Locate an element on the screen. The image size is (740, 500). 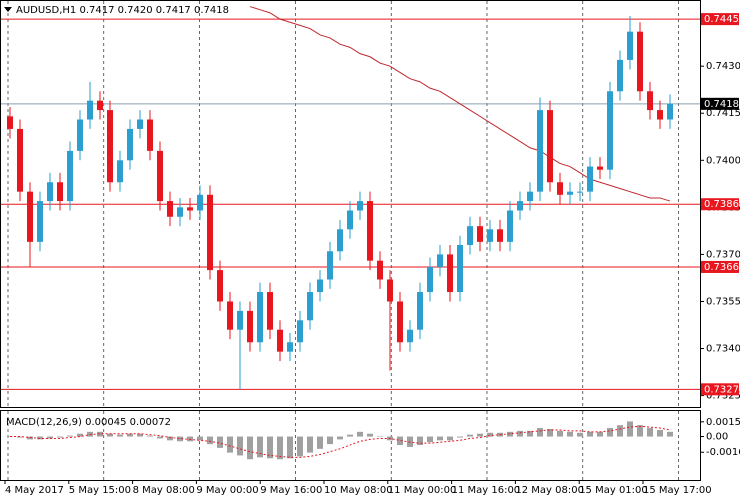
level-label: 0.7366 is located at coordinates (721, 267).